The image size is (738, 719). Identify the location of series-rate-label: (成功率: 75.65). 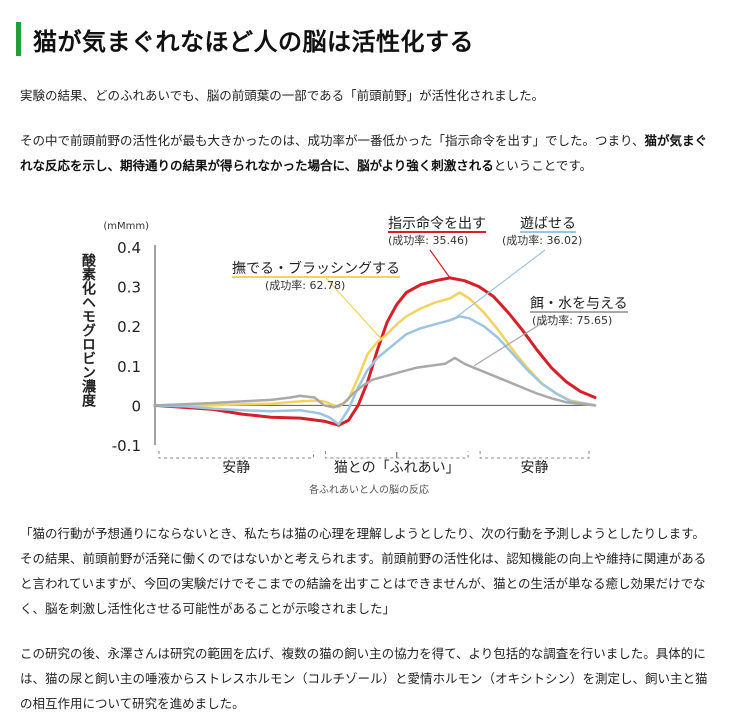
(572, 320).